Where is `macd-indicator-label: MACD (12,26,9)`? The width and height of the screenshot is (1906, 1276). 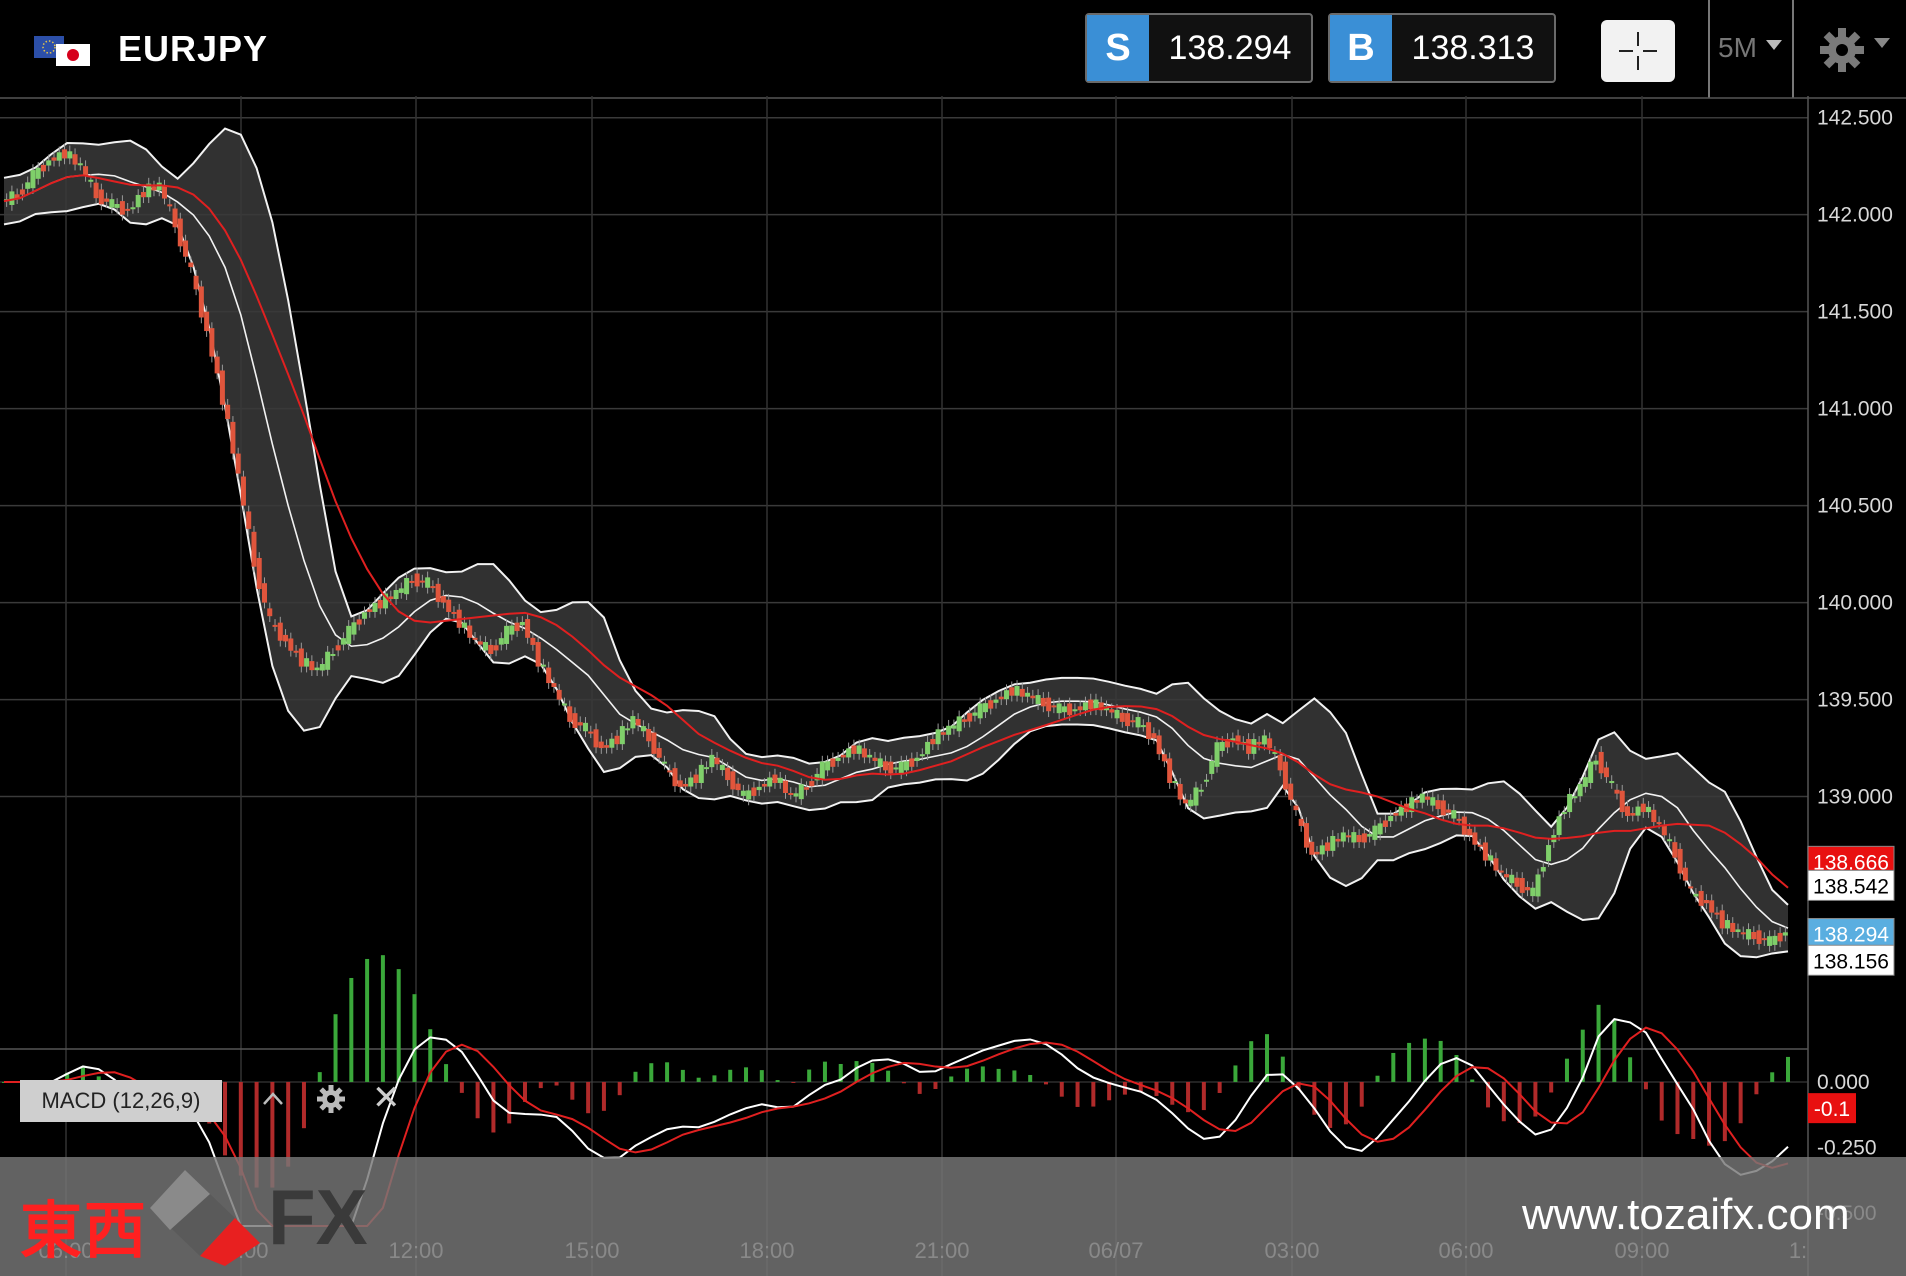 macd-indicator-label: MACD (12,26,9) is located at coordinates (121, 1101).